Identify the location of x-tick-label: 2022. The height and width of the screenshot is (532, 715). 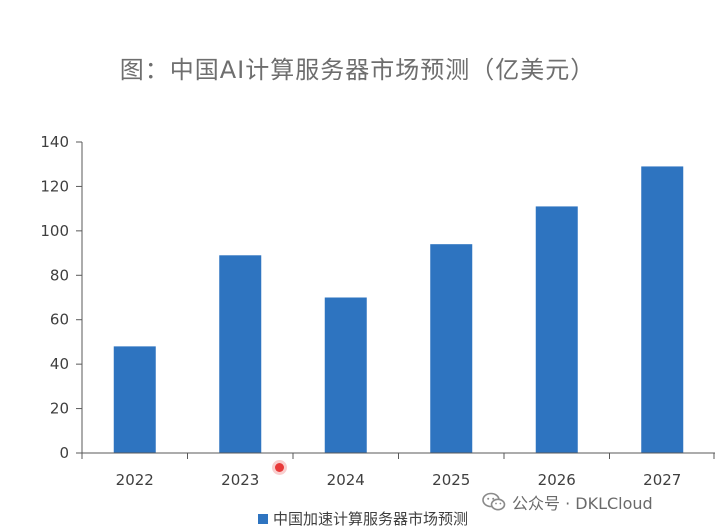
(135, 480).